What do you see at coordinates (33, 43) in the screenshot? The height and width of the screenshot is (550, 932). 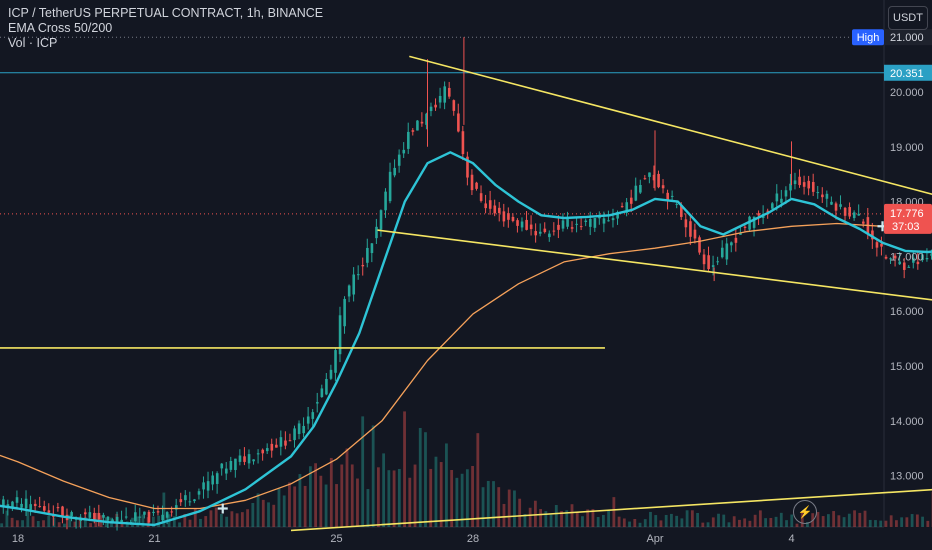 I see `volume-indicator-label: Vol · ICP` at bounding box center [33, 43].